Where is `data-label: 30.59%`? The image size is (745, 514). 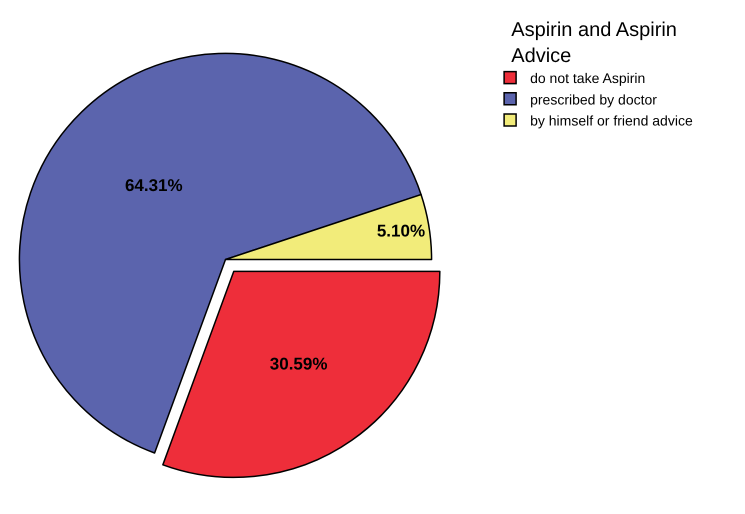 data-label: 30.59% is located at coordinates (299, 364).